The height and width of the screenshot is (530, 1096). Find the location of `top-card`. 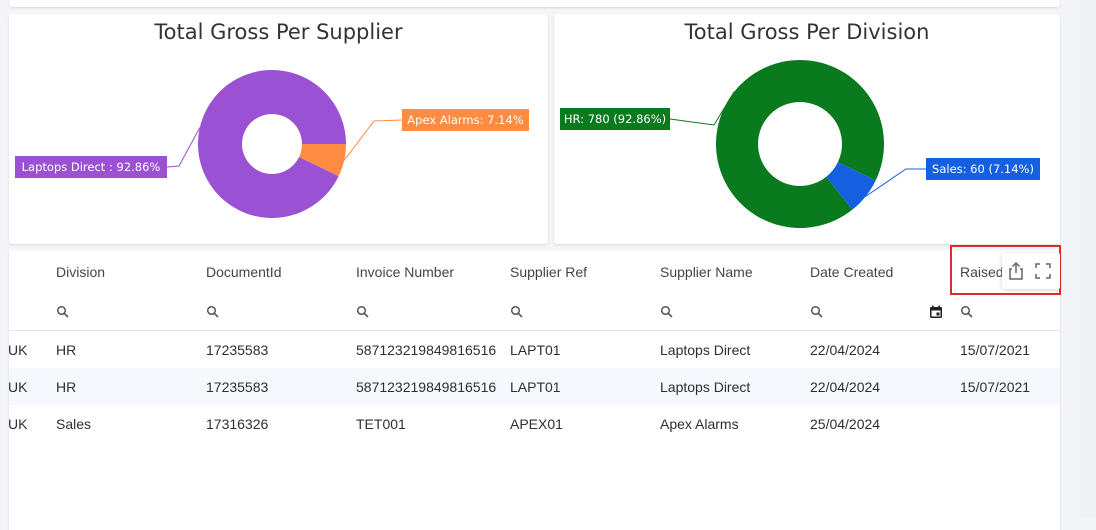

top-card is located at coordinates (534, 3).